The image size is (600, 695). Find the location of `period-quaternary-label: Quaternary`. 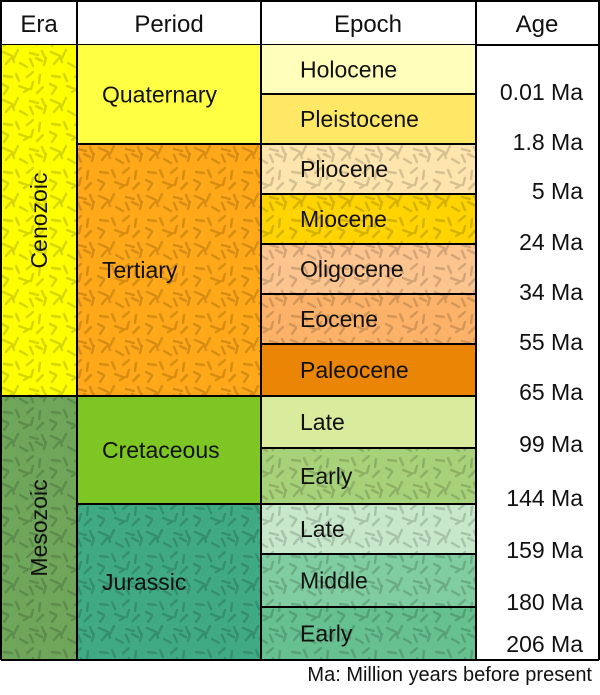

period-quaternary-label: Quaternary is located at coordinates (160, 95).